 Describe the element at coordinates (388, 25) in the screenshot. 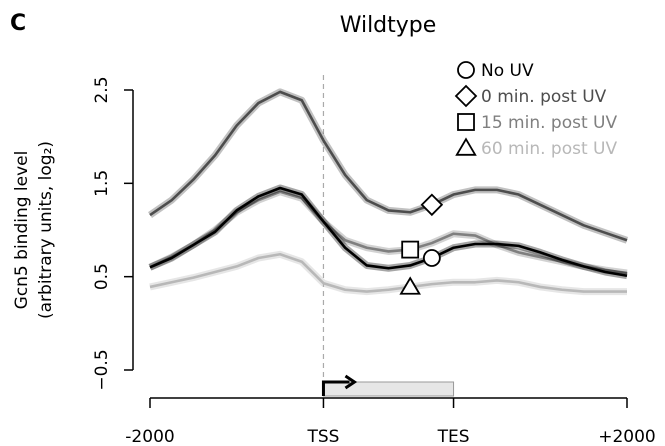

I see `chart-title: Wildtype` at that location.